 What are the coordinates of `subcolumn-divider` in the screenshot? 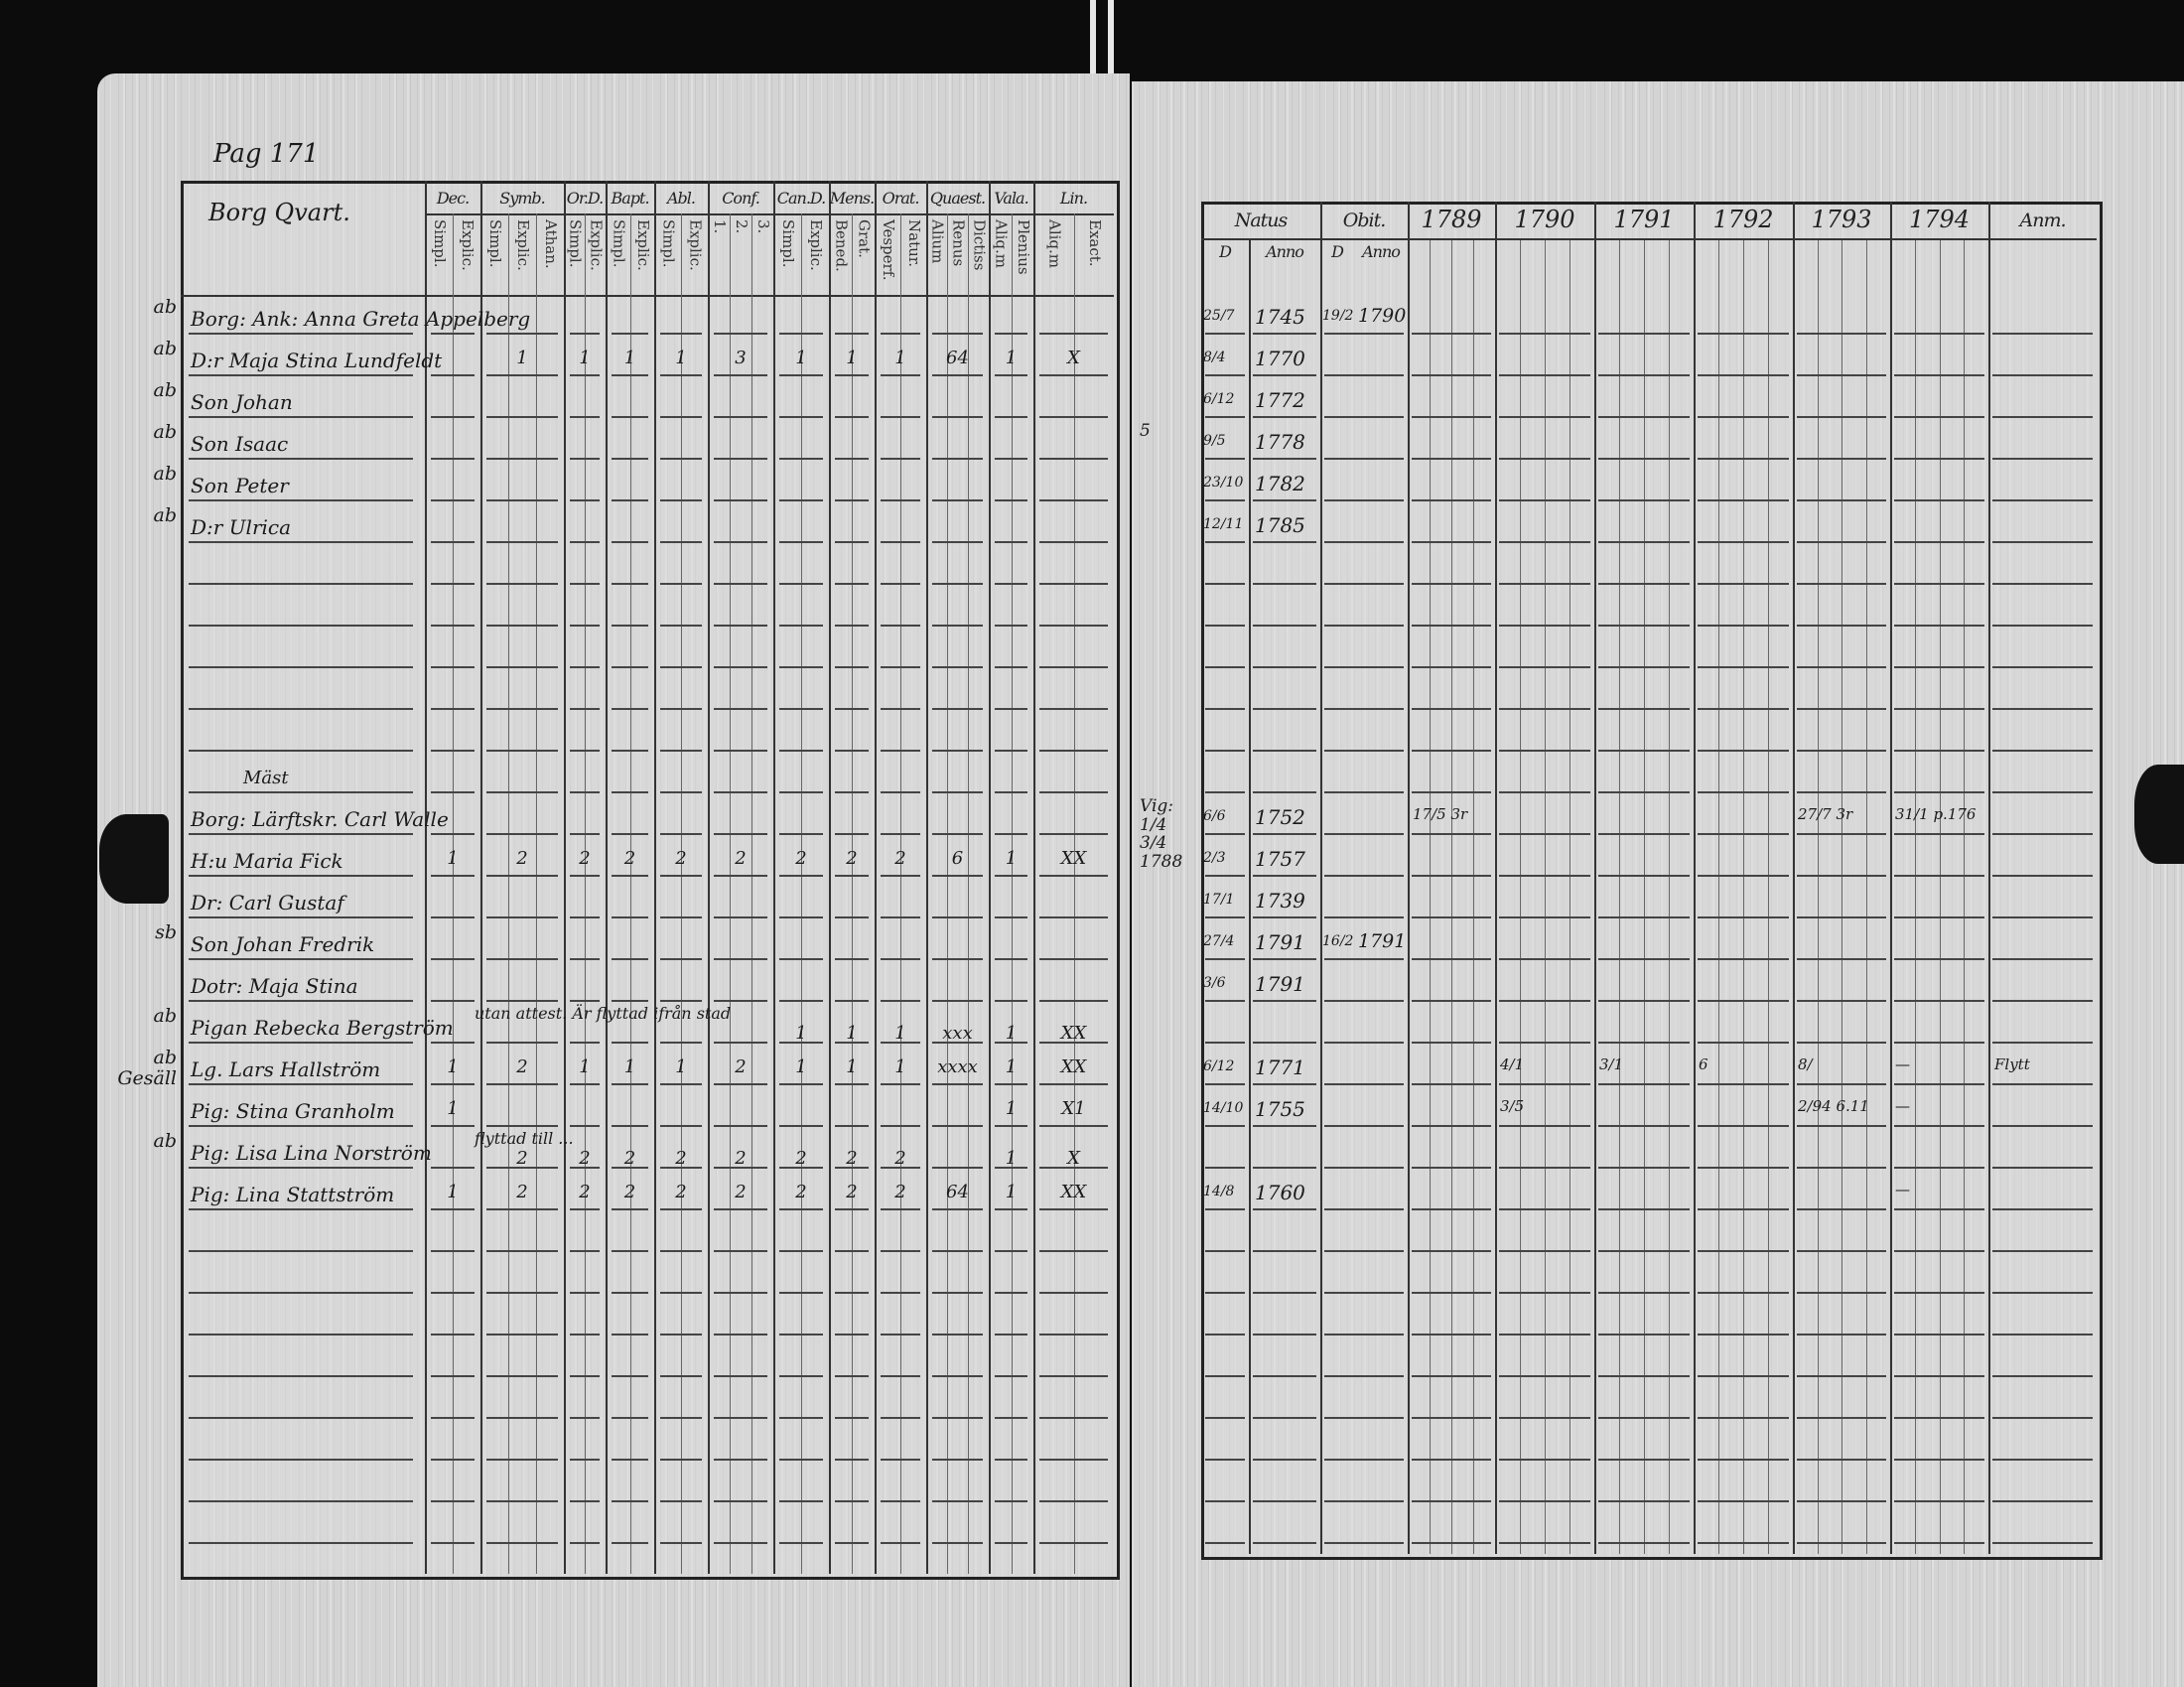 It's located at (1012, 893).